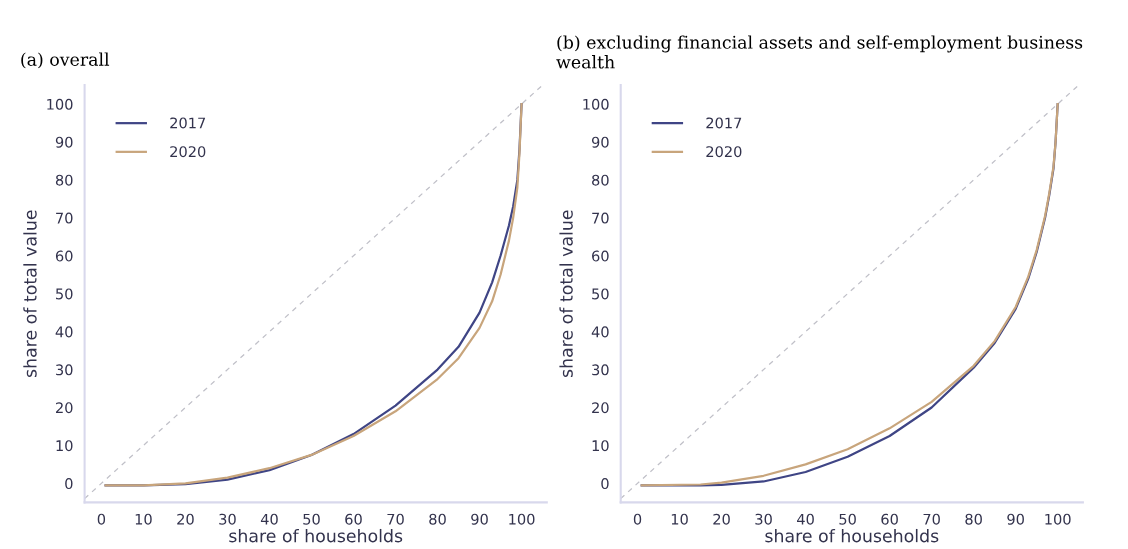  What do you see at coordinates (819, 52) in the screenshot?
I see `chart-title: (b) excluding financial assets and self-employment business wealth` at bounding box center [819, 52].